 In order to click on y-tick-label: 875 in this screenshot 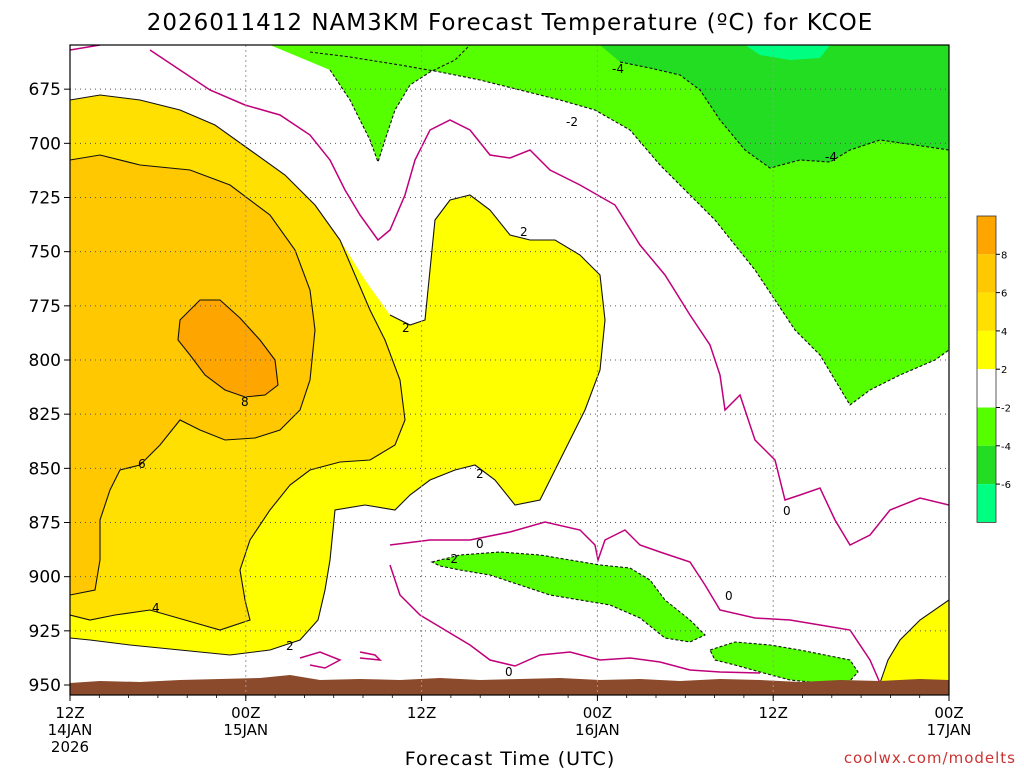, I will do `click(45, 524)`.